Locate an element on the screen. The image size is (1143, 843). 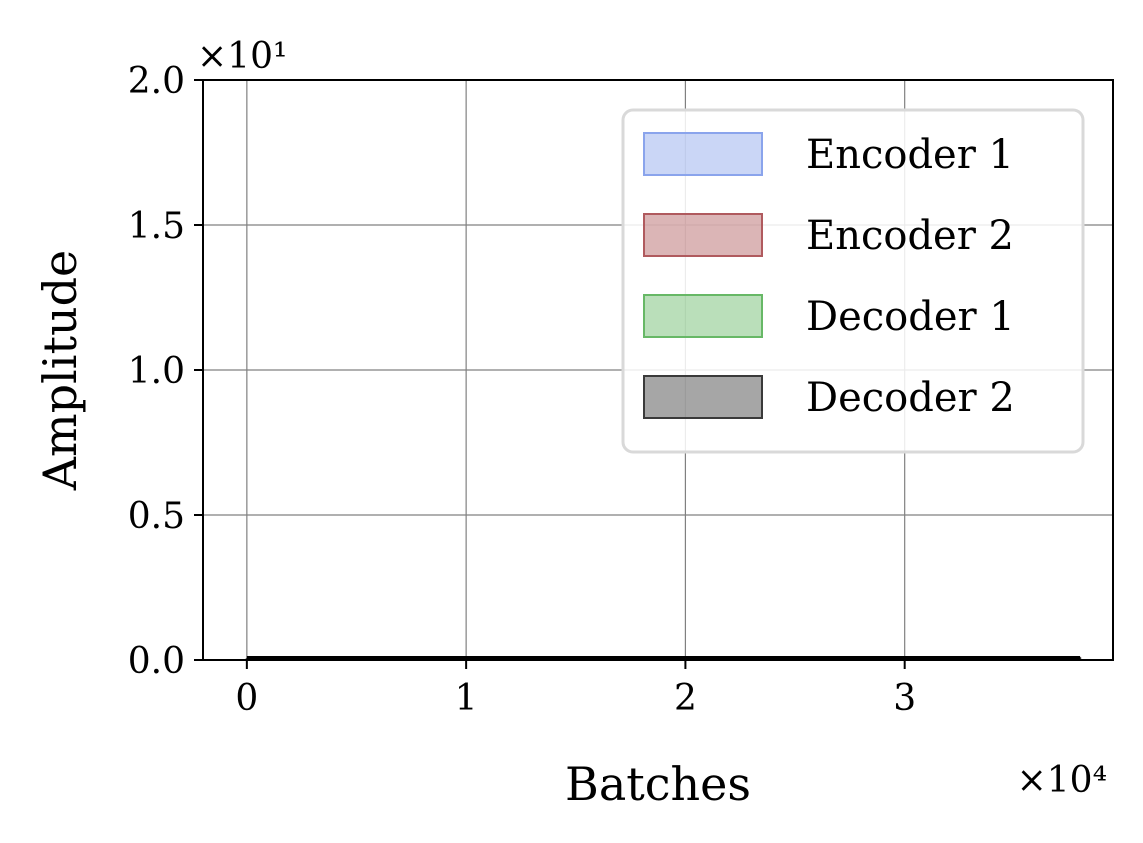
y-axis-title: Amplitude is located at coordinates (60, 371).